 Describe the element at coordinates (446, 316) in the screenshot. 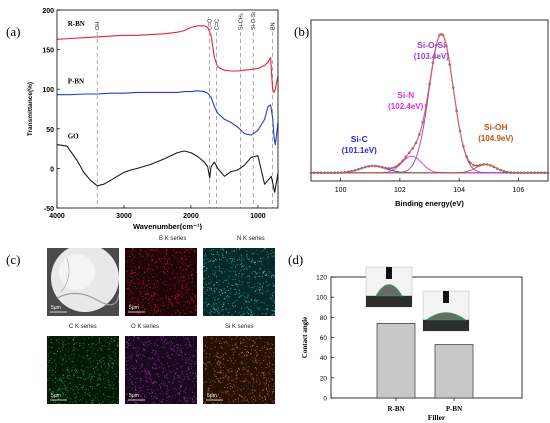

I see `water-droplet` at that location.